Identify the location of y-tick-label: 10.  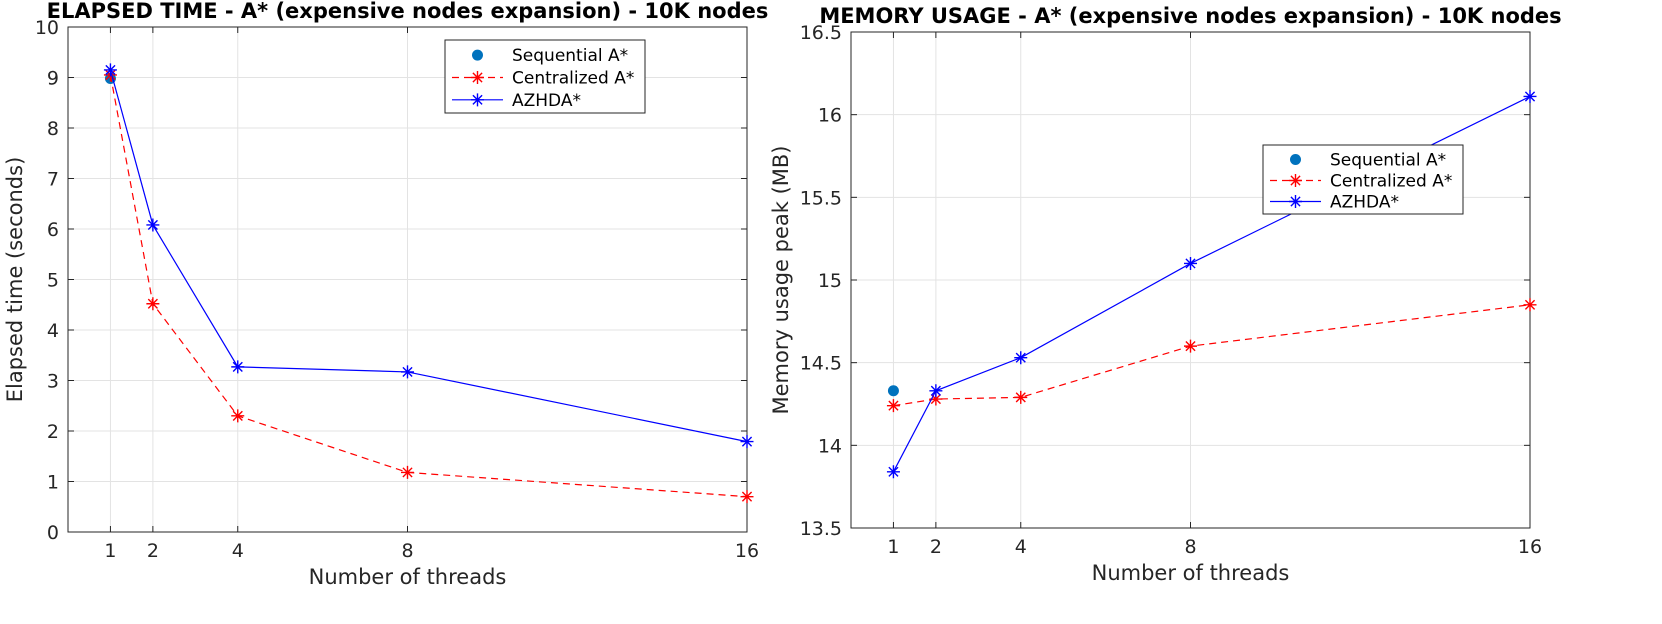
(47, 28).